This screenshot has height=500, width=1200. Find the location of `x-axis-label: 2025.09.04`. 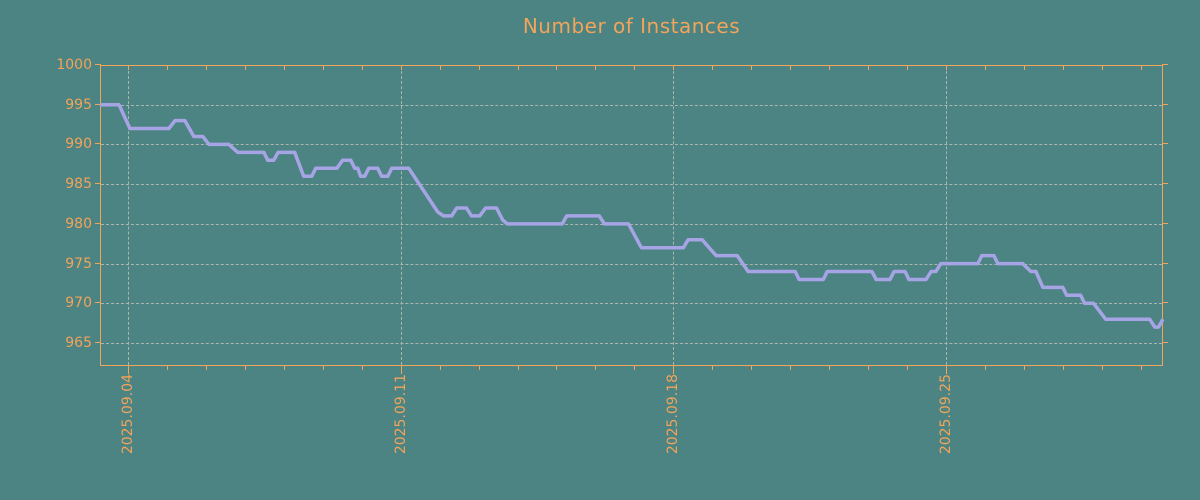

x-axis-label: 2025.09.04 is located at coordinates (128, 414).